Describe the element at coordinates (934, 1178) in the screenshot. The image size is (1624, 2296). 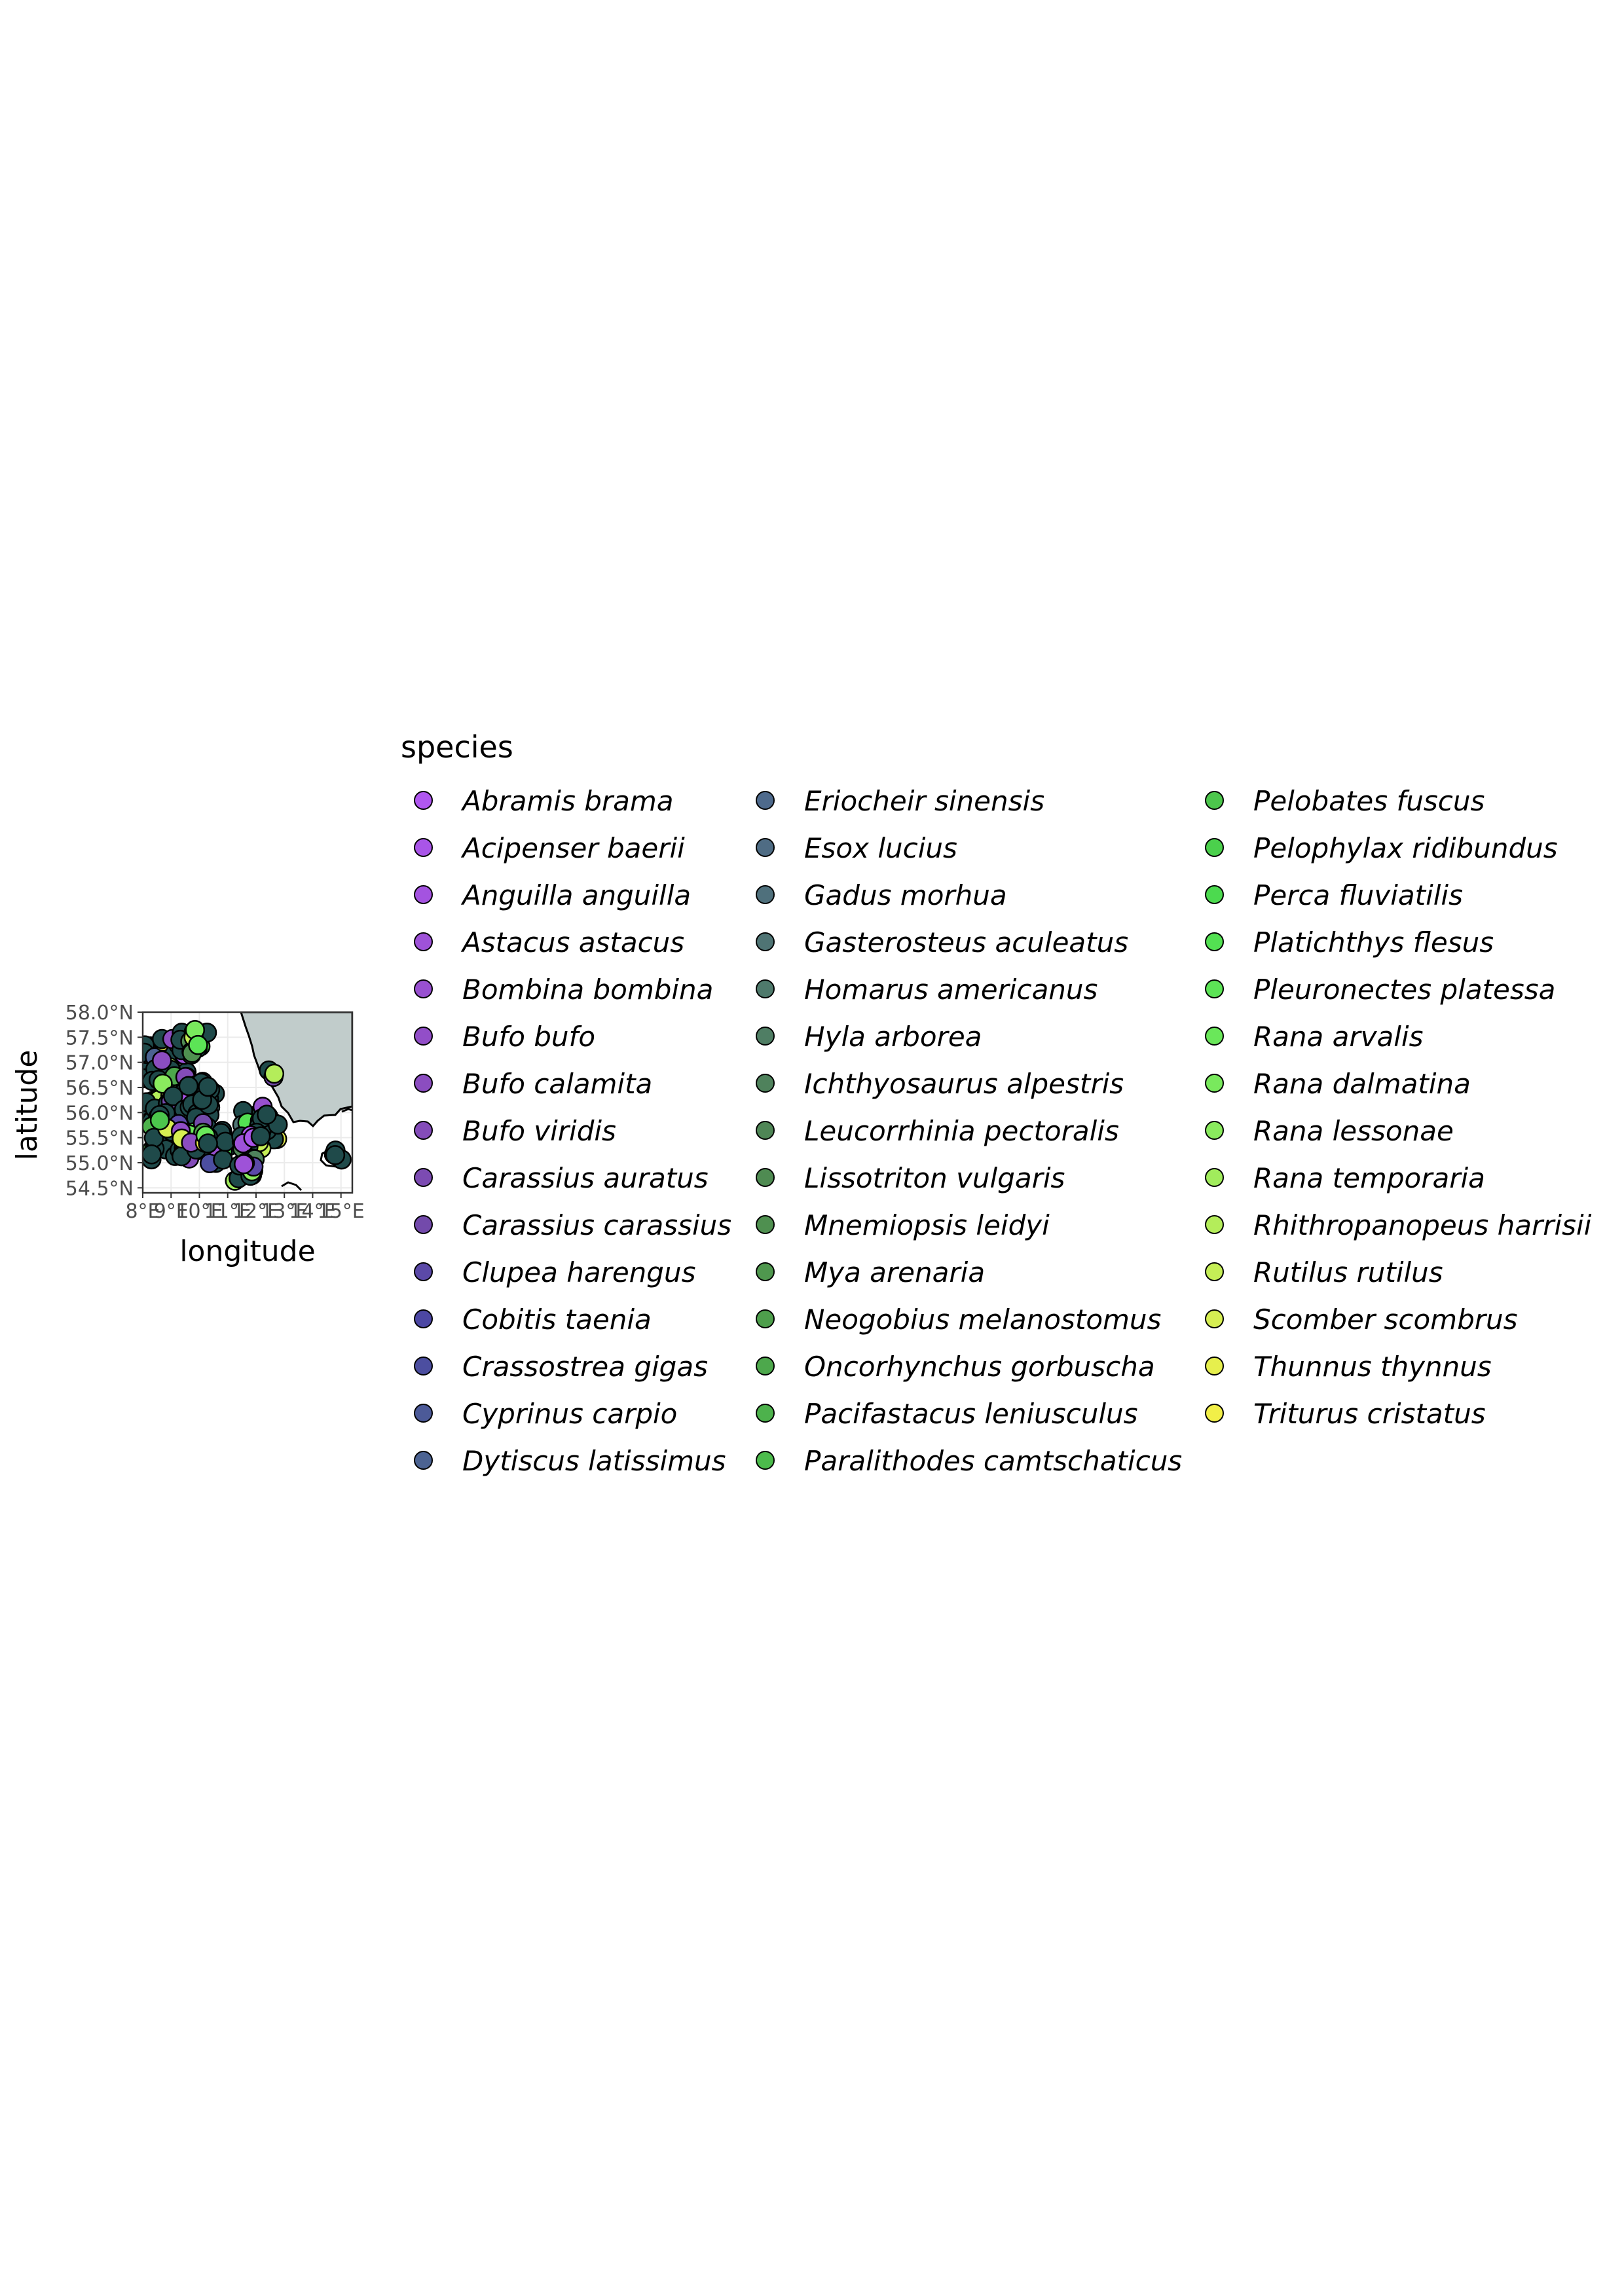
I see `legend-label: Lissotriton vulgaris` at that location.